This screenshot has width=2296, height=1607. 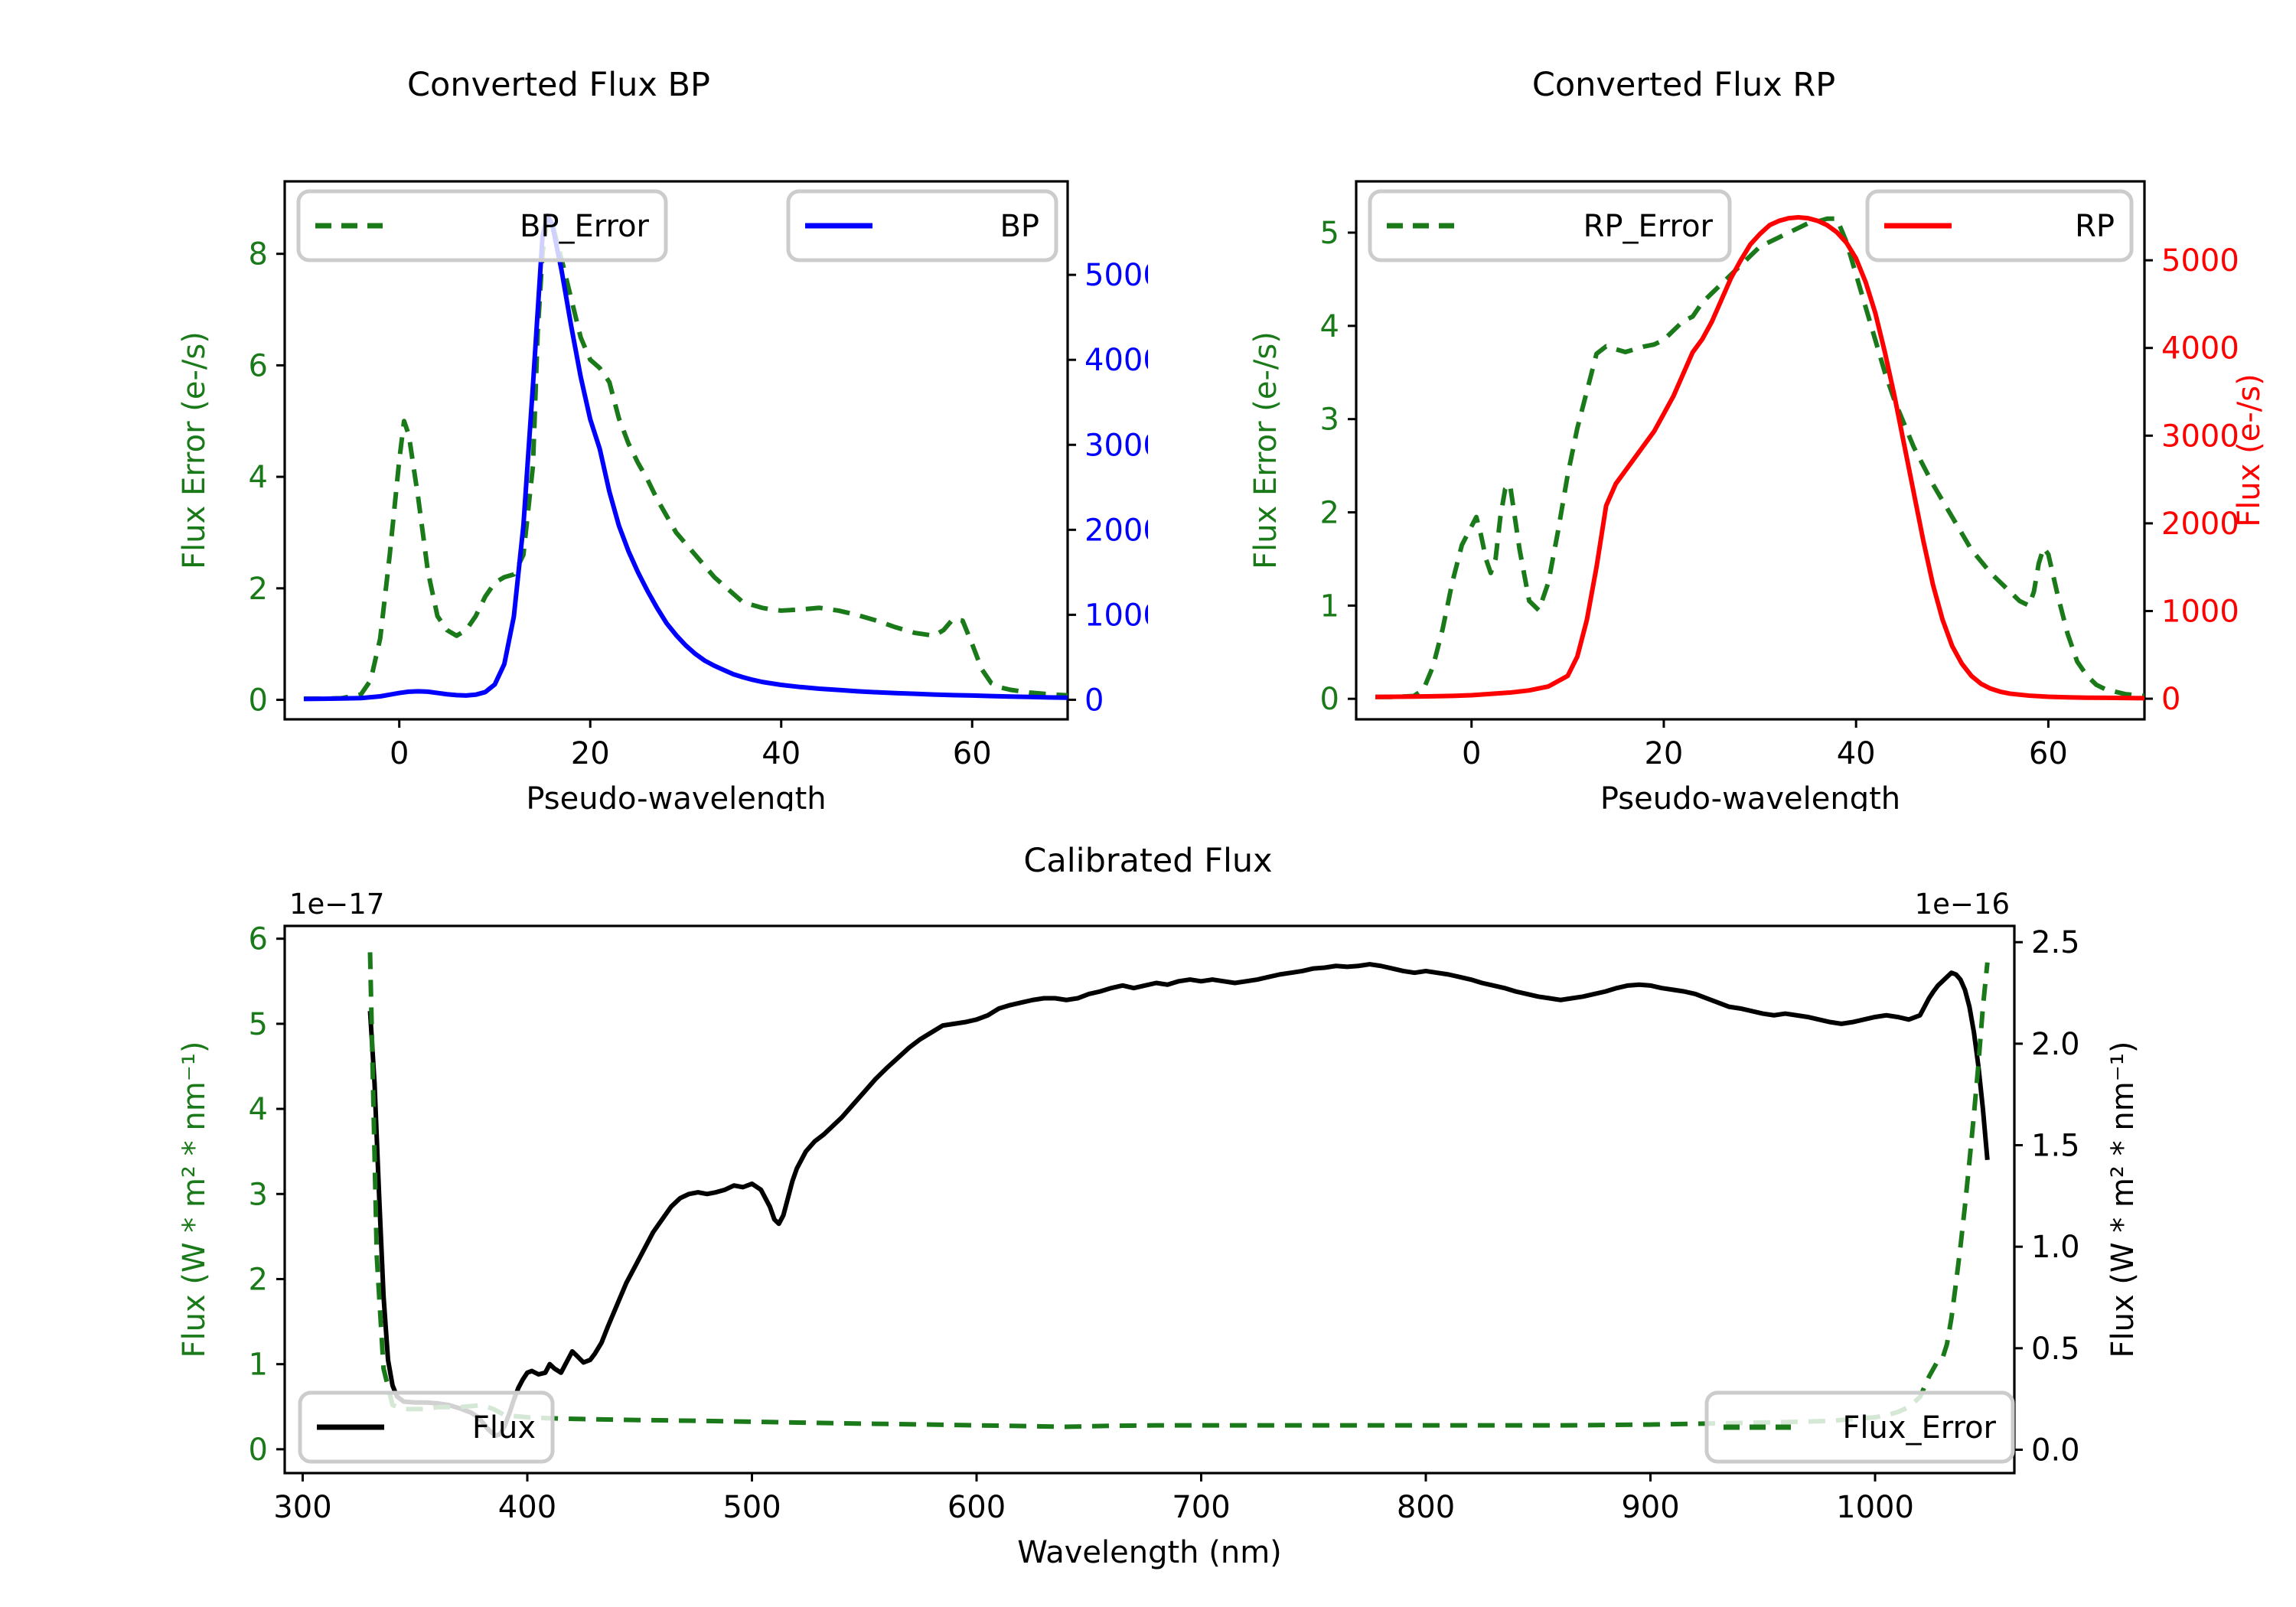 I want to click on y-right-axis-label: Flux (e-/s), so click(x=2249, y=449).